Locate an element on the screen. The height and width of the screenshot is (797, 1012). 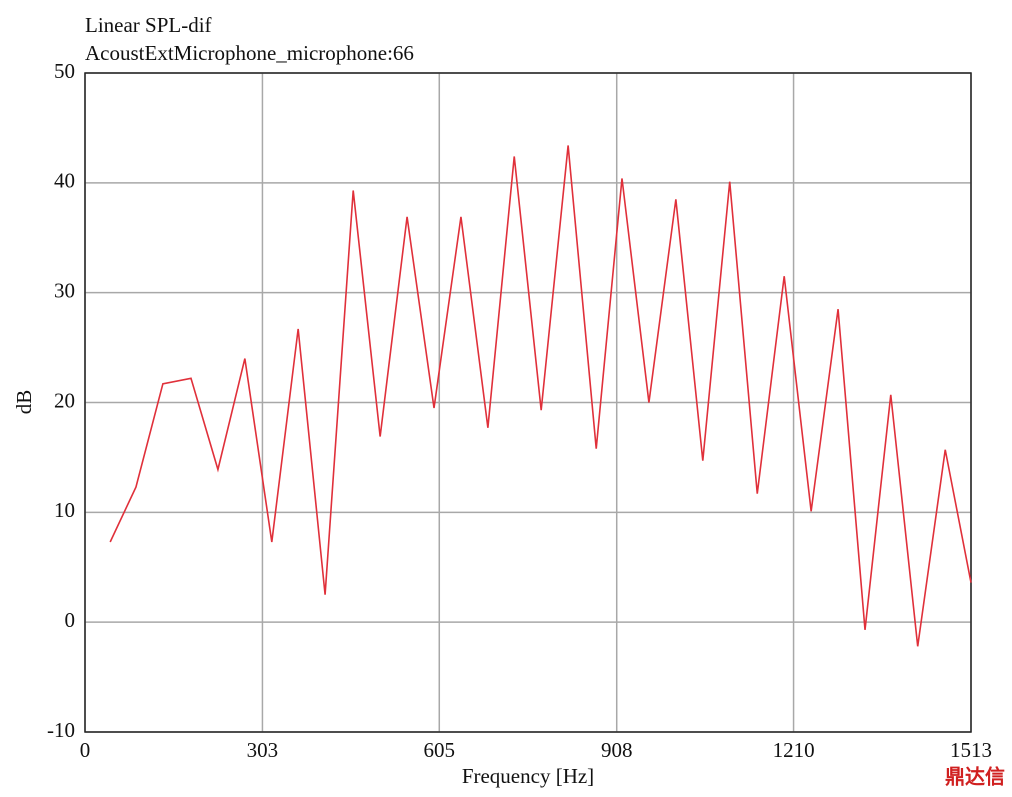
watermark: 鼎达信 is located at coordinates (975, 777).